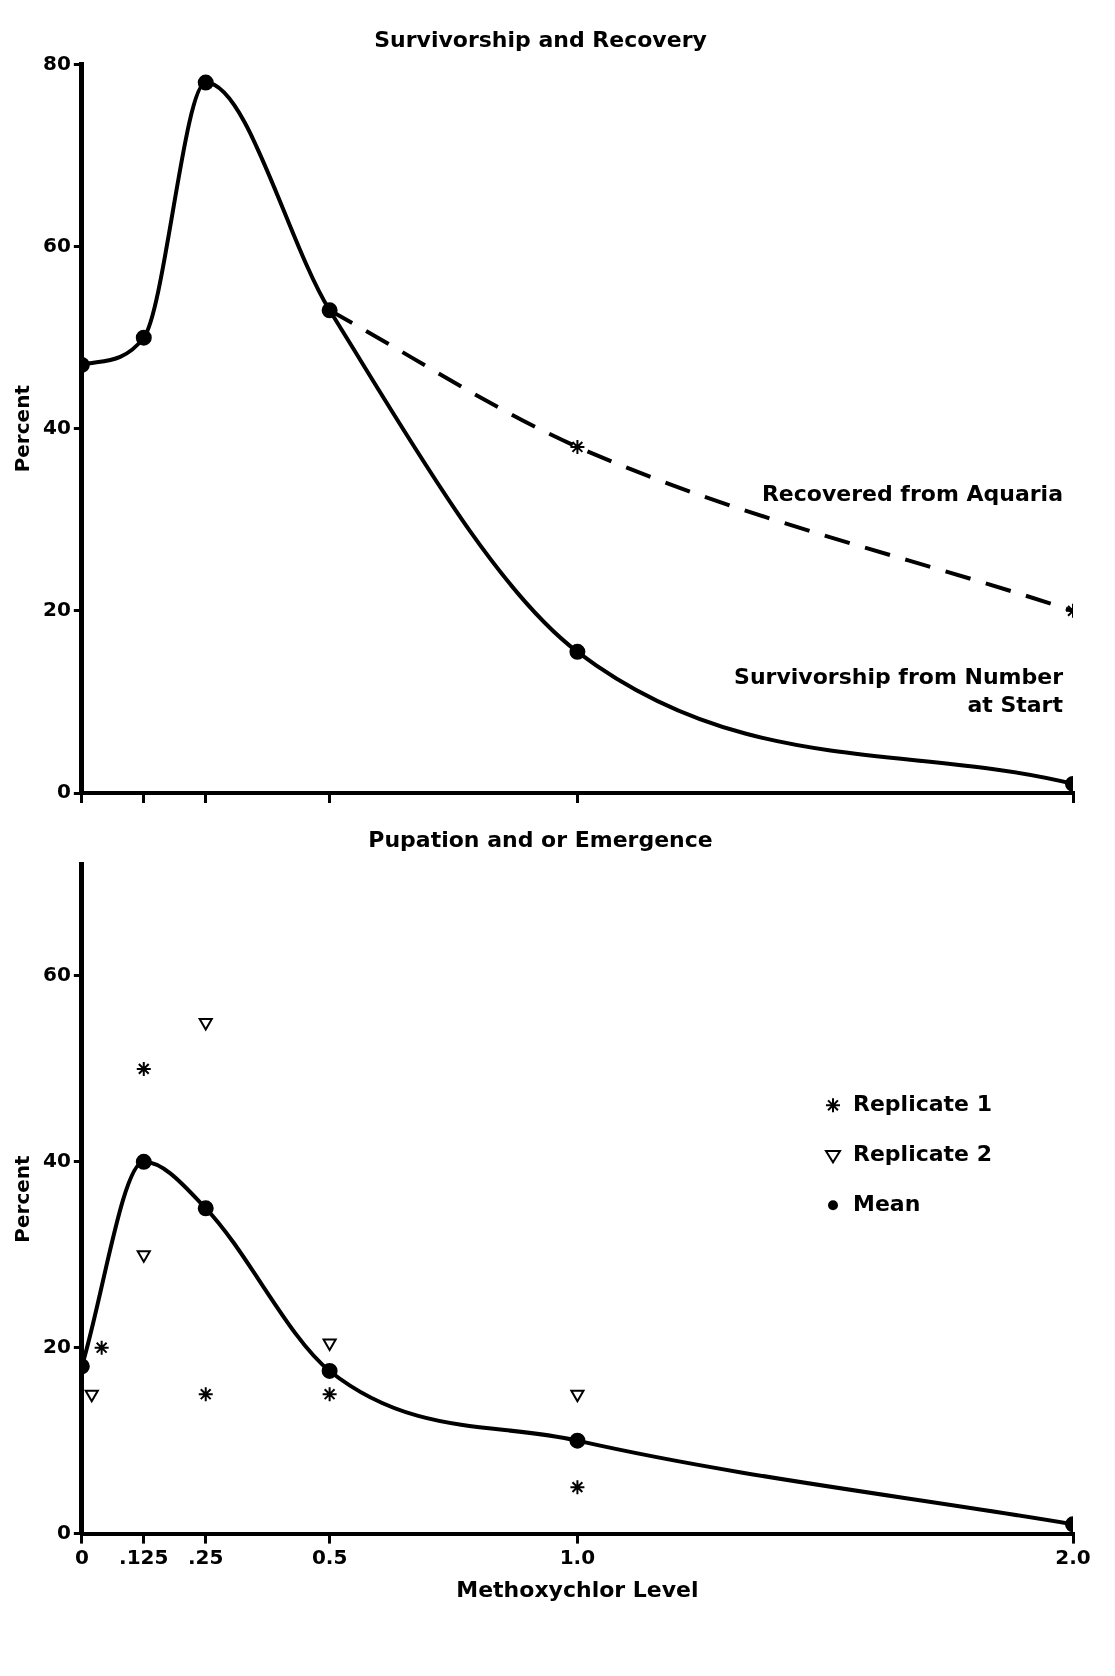  I want to click on legend-label: Mean, so click(887, 1204).